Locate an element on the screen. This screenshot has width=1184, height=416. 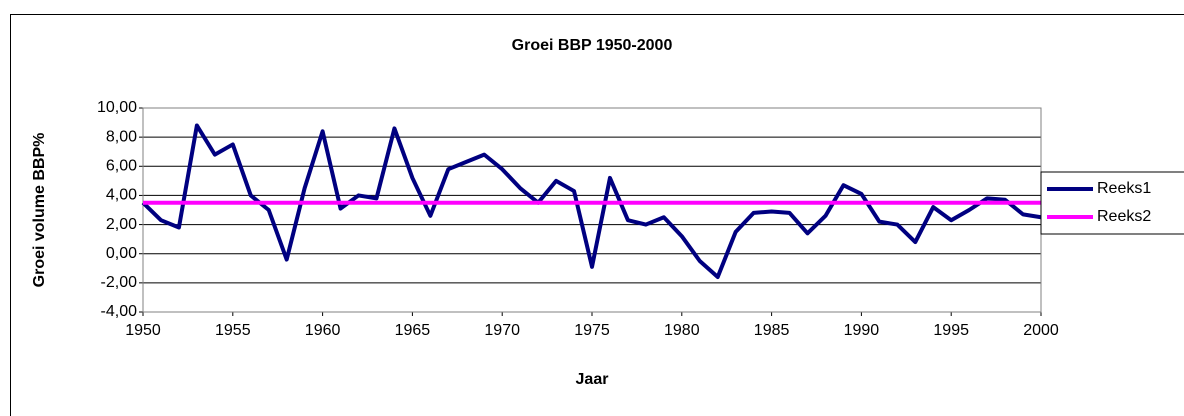
chart-title: Groei BBP 1950-2000 is located at coordinates (592, 45).